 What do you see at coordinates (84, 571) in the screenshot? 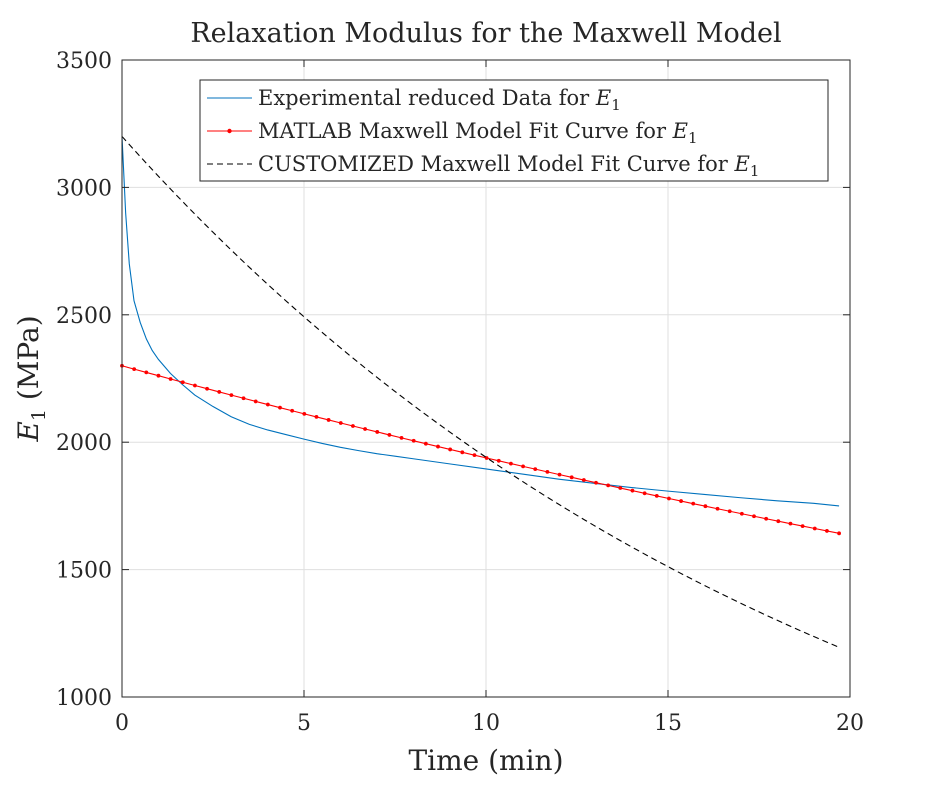
I see `y-tick-label: 1500` at bounding box center [84, 571].